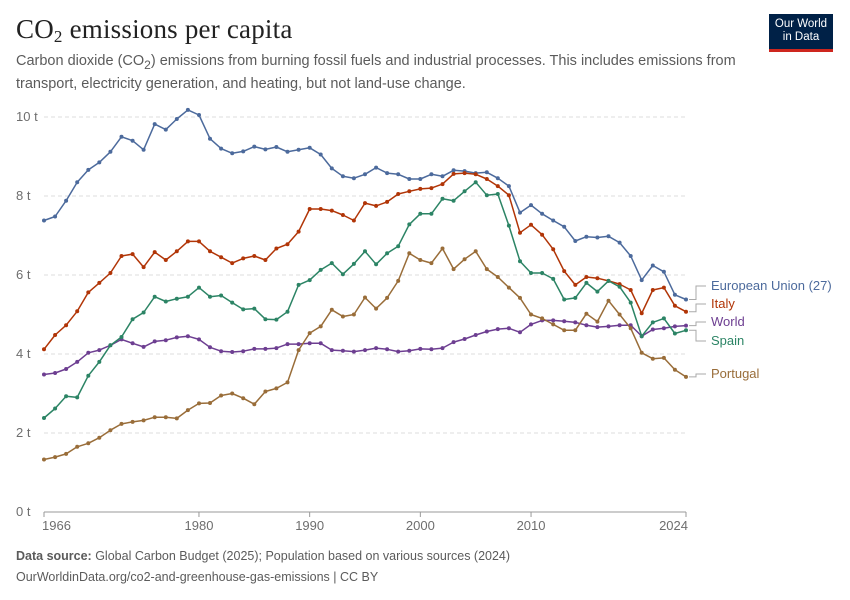 This screenshot has width=850, height=600. What do you see at coordinates (728, 321) in the screenshot?
I see `series-label: World` at bounding box center [728, 321].